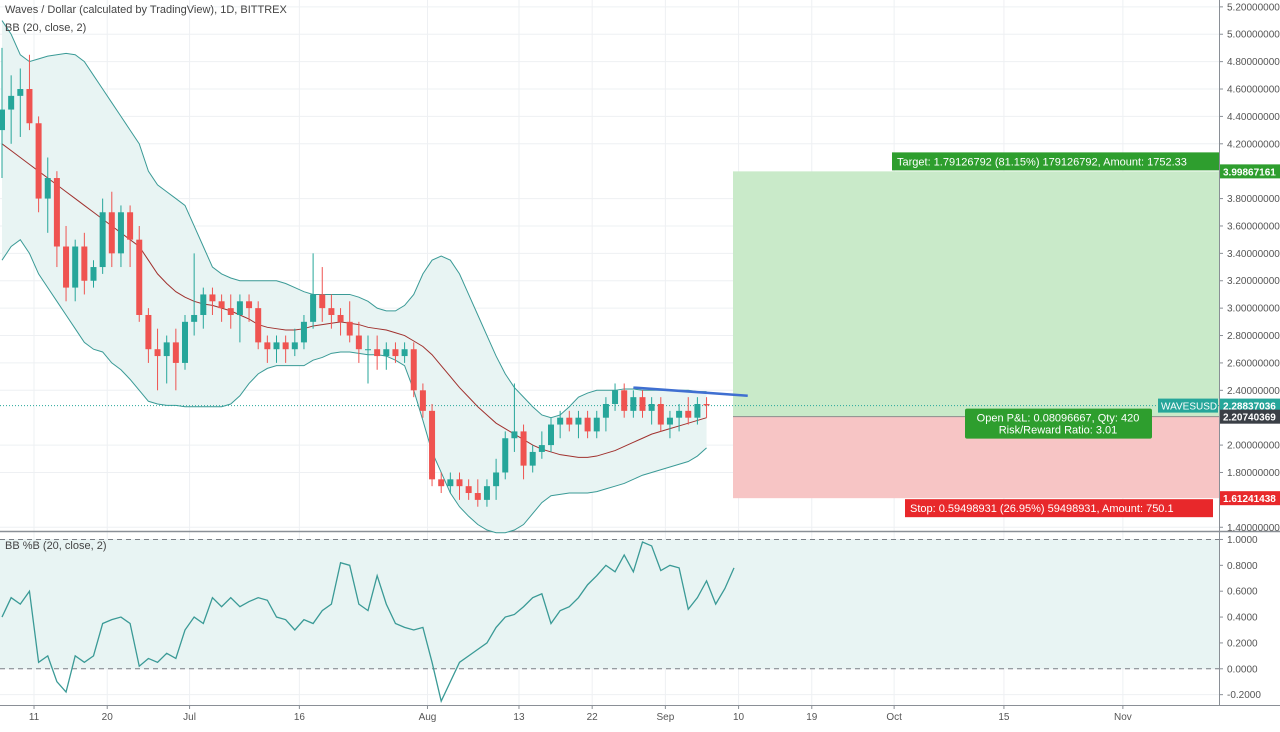  What do you see at coordinates (1253, 336) in the screenshot?
I see `price-tick-label: 2.80000000` at bounding box center [1253, 336].